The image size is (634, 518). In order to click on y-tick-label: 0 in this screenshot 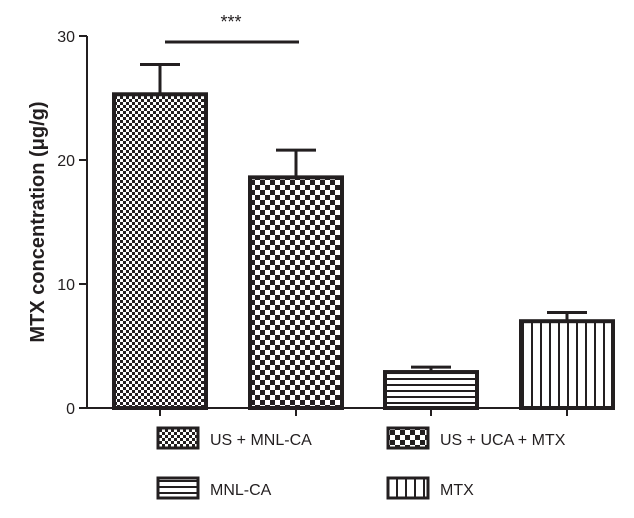, I will do `click(70, 409)`.